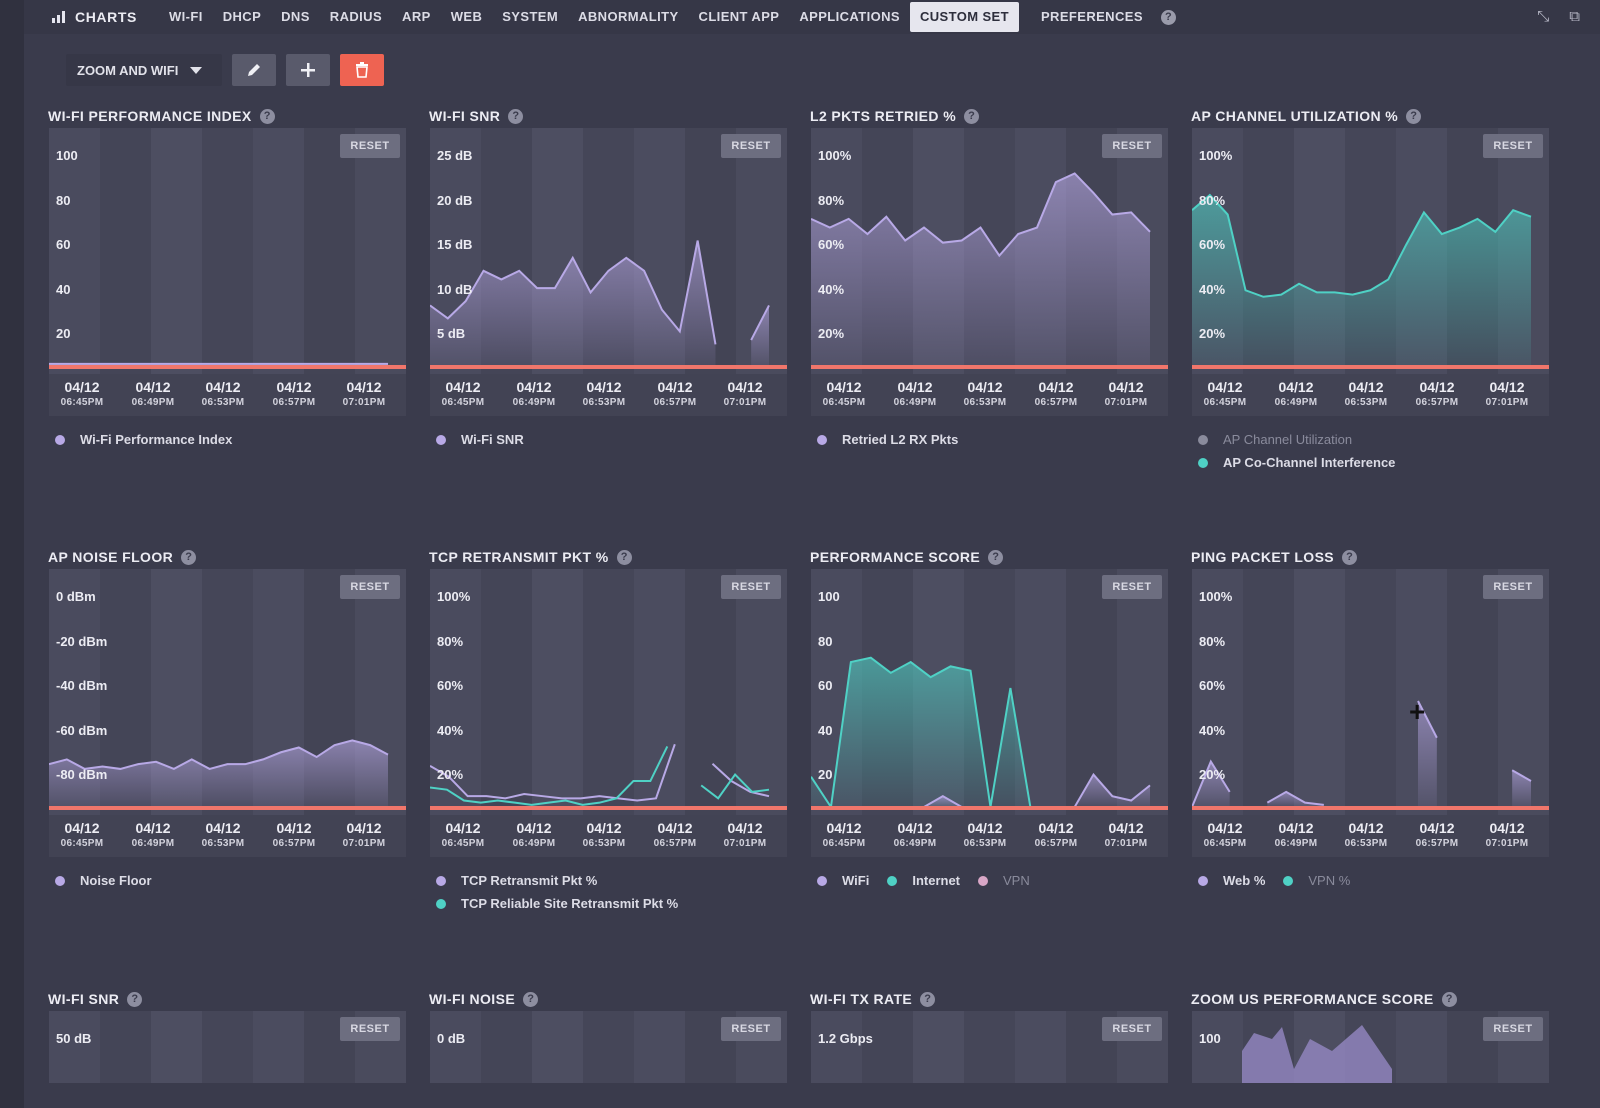 Image resolution: width=1600 pixels, height=1108 pixels. I want to click on legend-item: AP Channel Utilization, so click(1296, 439).